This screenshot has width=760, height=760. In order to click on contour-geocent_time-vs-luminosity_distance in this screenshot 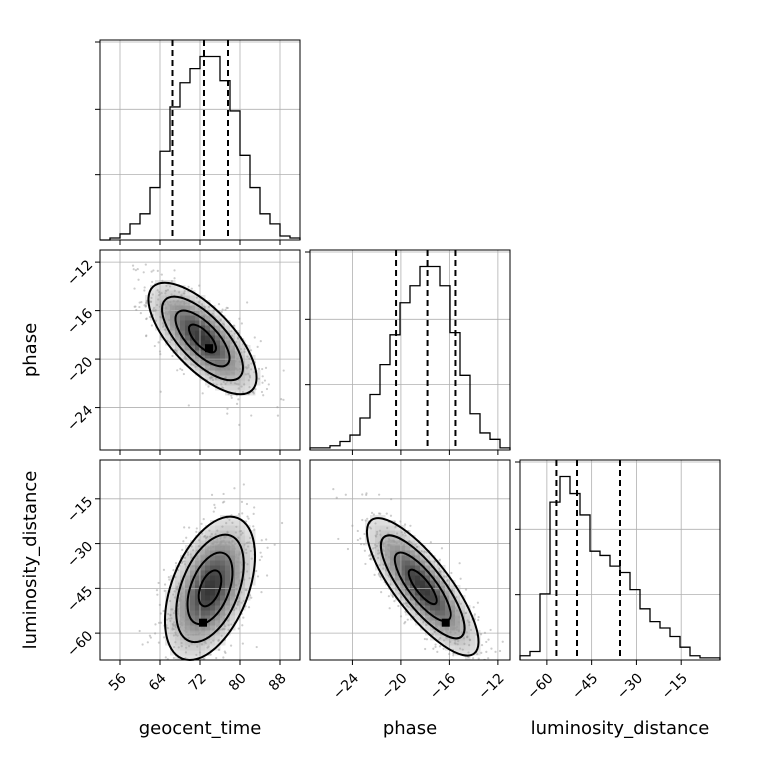, I will do `click(210, 588)`.